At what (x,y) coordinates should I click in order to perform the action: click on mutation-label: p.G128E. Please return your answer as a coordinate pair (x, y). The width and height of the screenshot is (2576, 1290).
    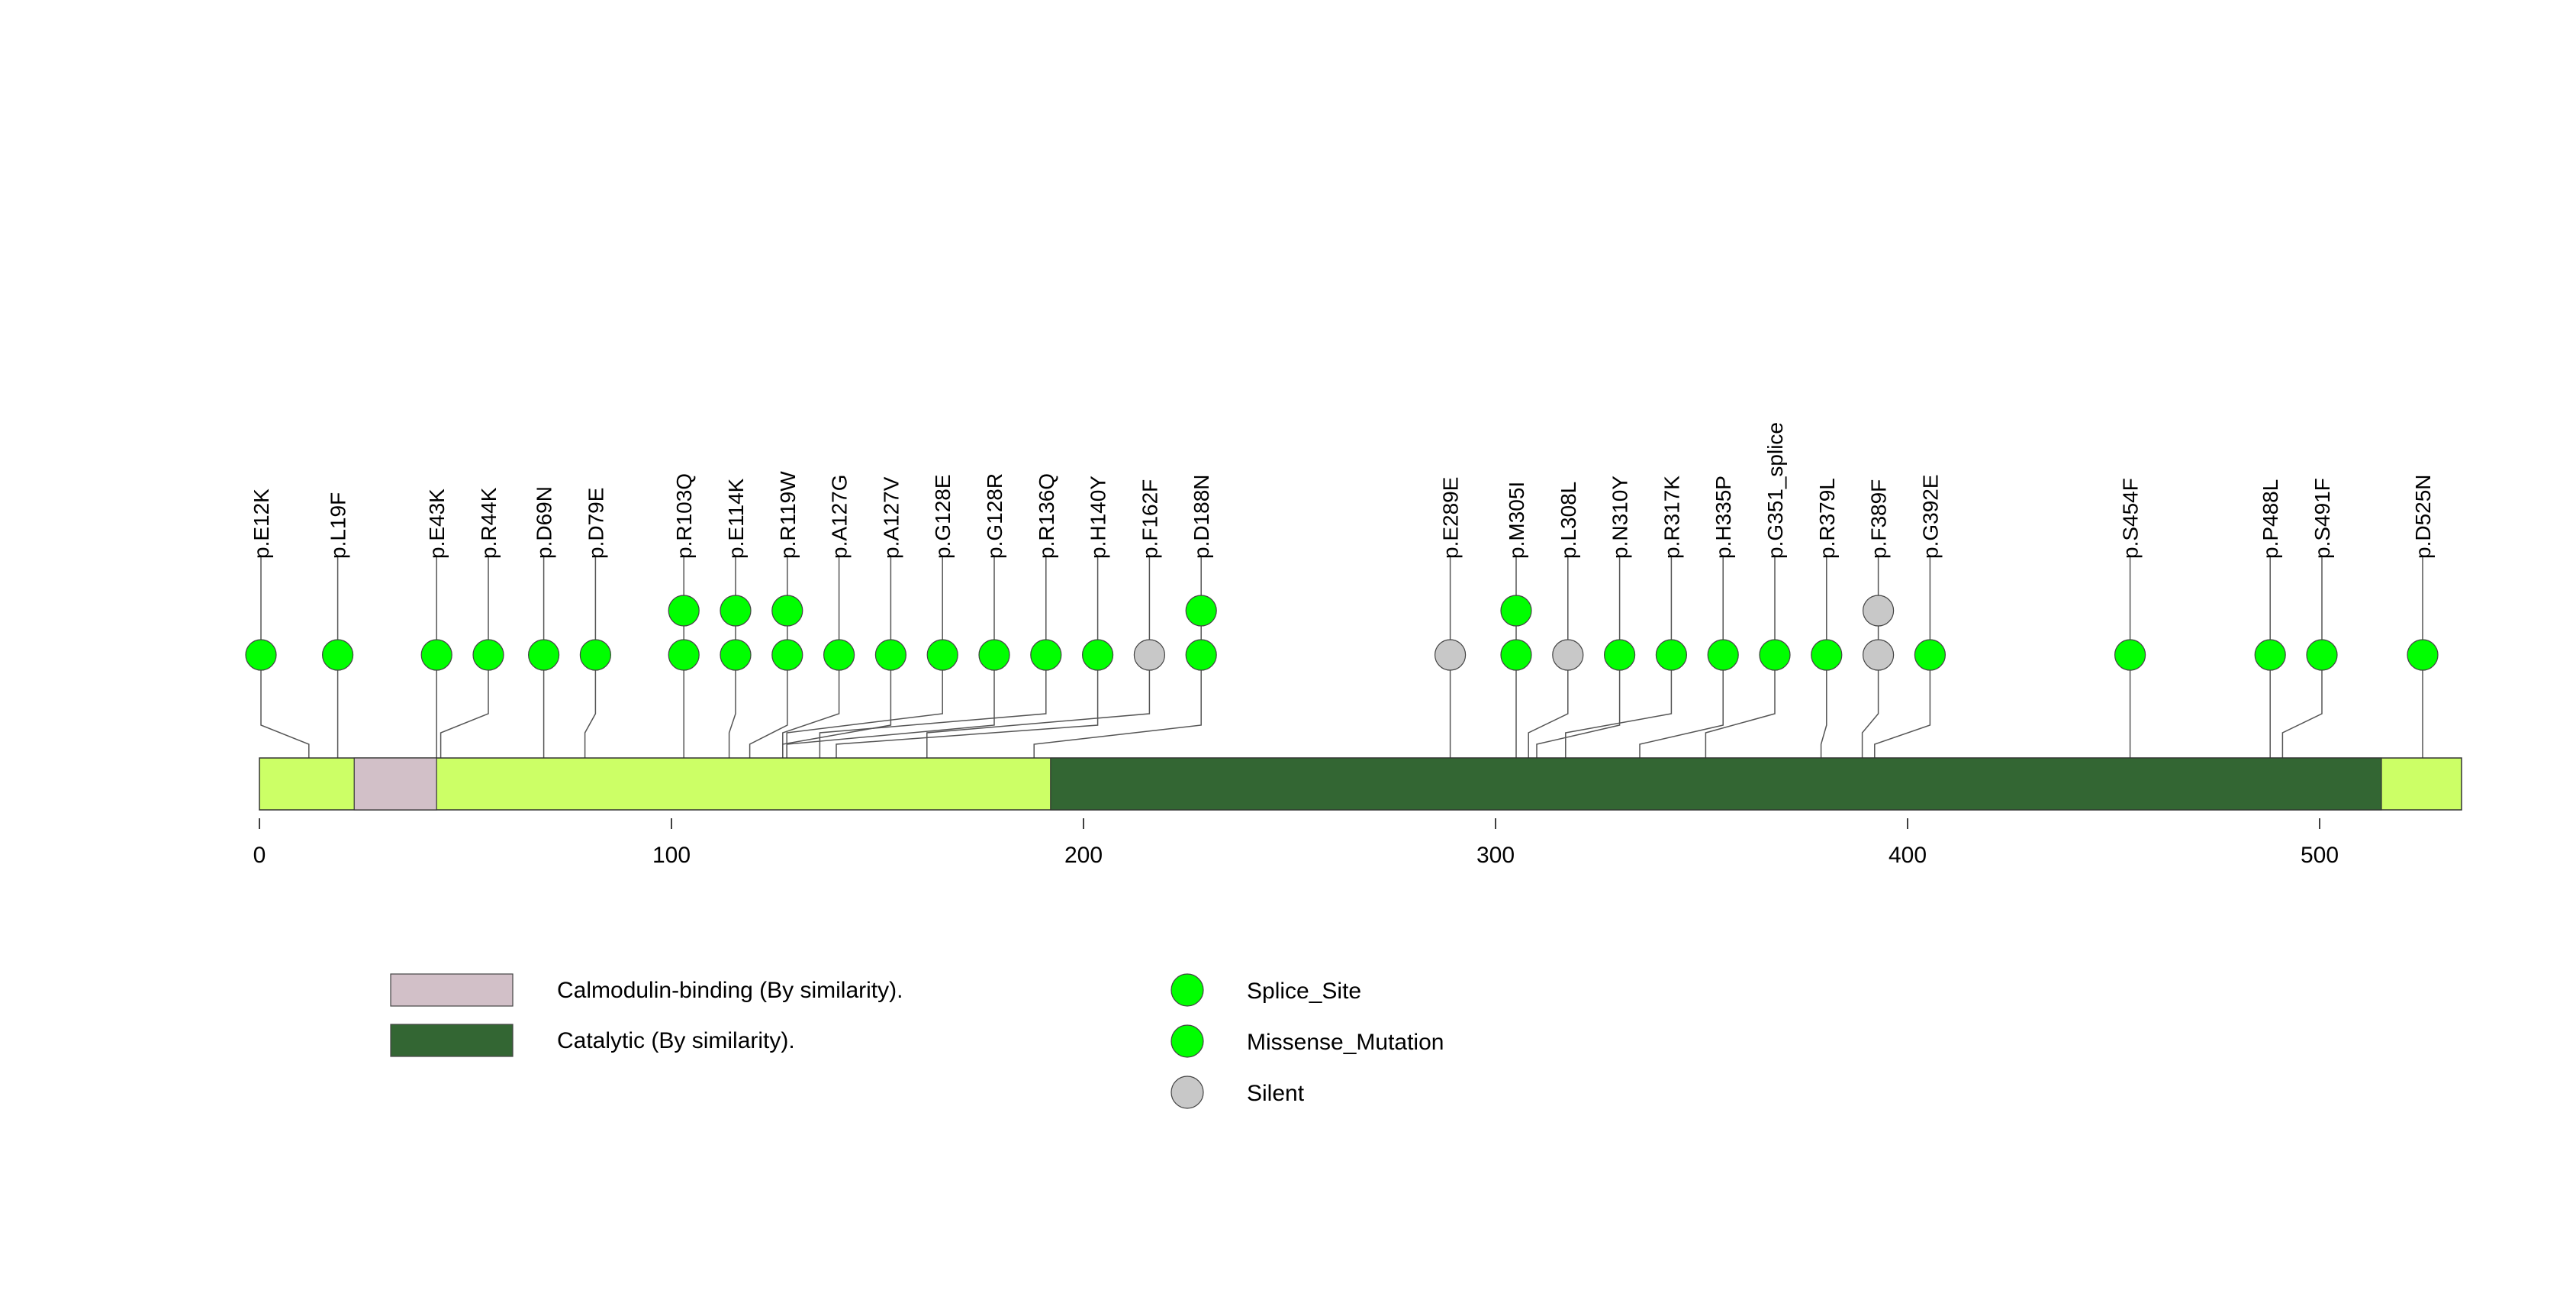
    Looking at the image, I should click on (943, 517).